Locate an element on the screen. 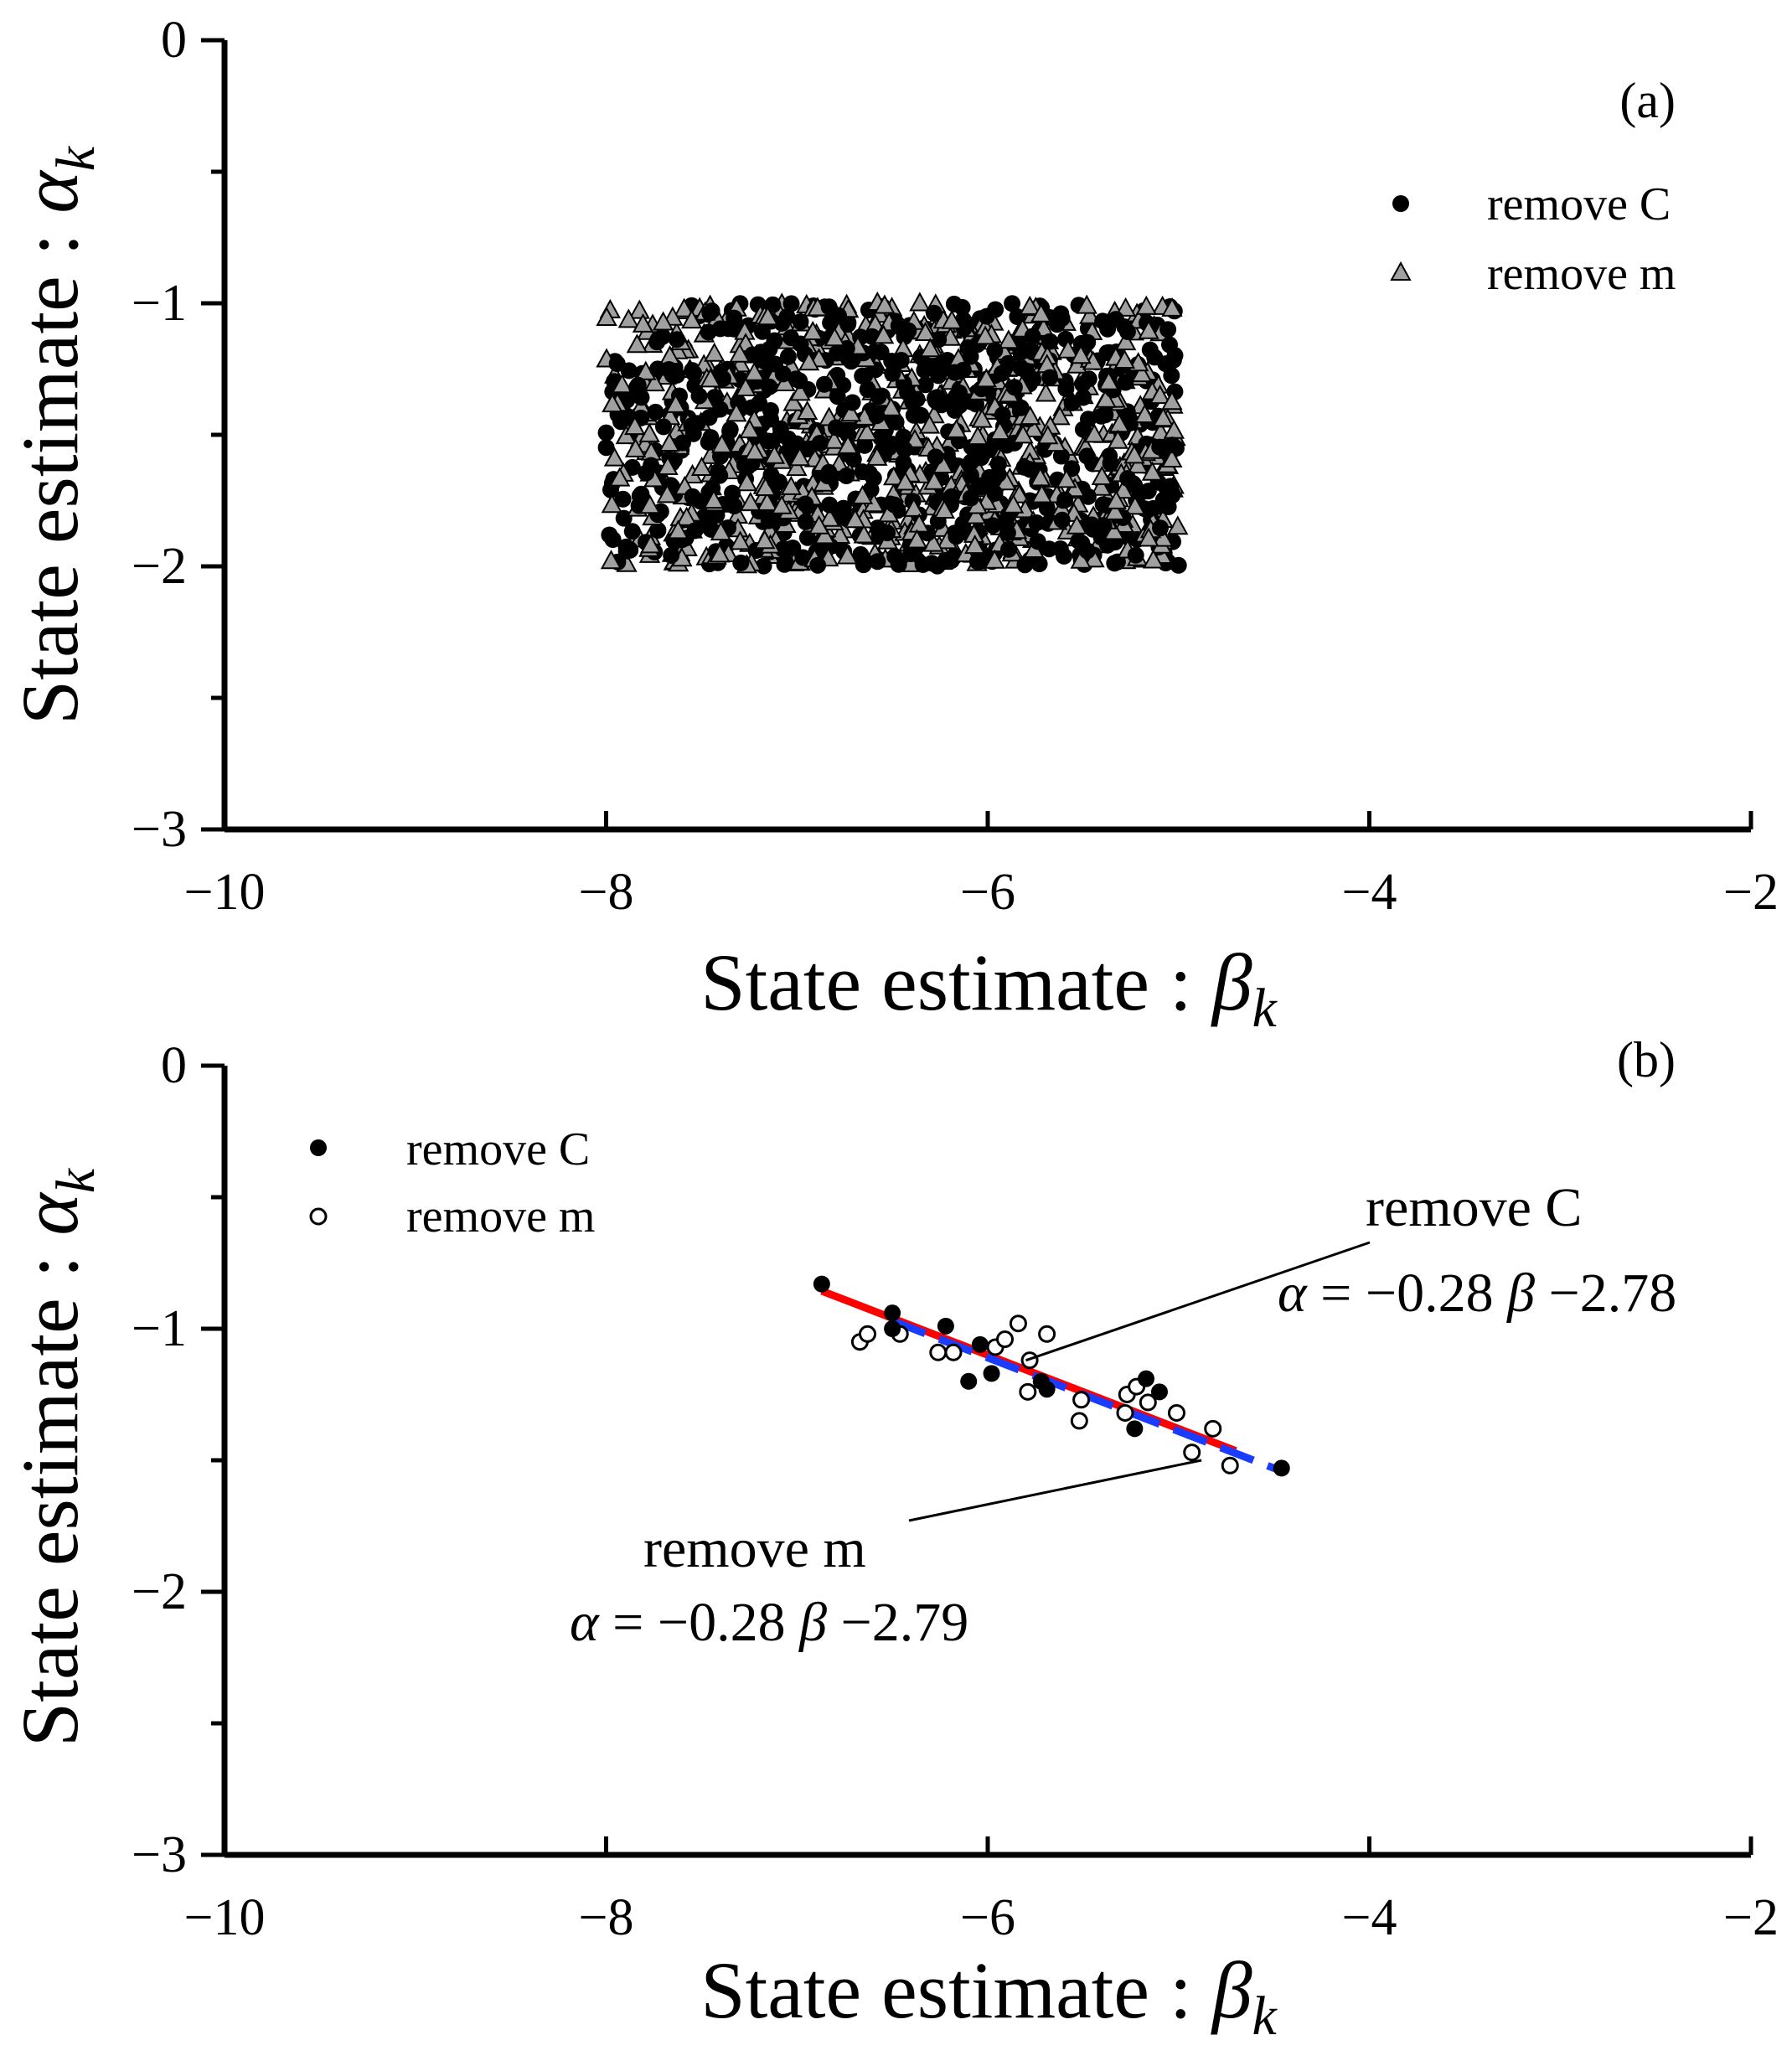 The image size is (1792, 2066). legend-label-remove-m: remove m is located at coordinates (1581, 274).